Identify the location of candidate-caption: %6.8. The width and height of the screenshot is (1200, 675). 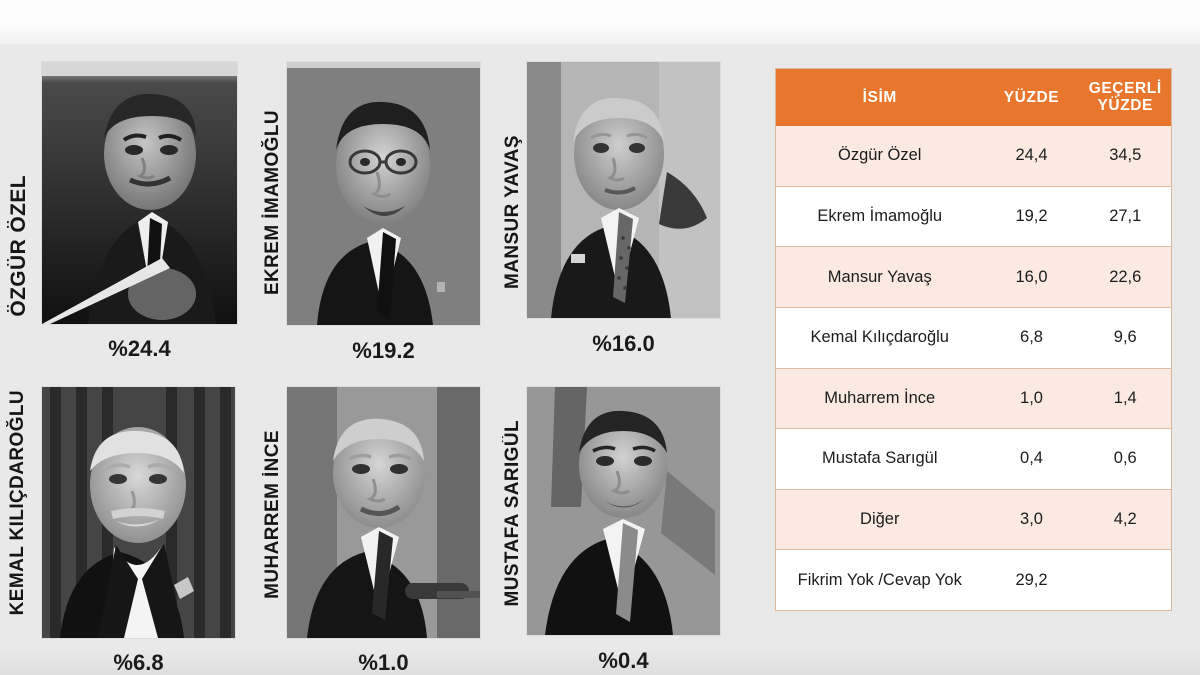
(138, 662).